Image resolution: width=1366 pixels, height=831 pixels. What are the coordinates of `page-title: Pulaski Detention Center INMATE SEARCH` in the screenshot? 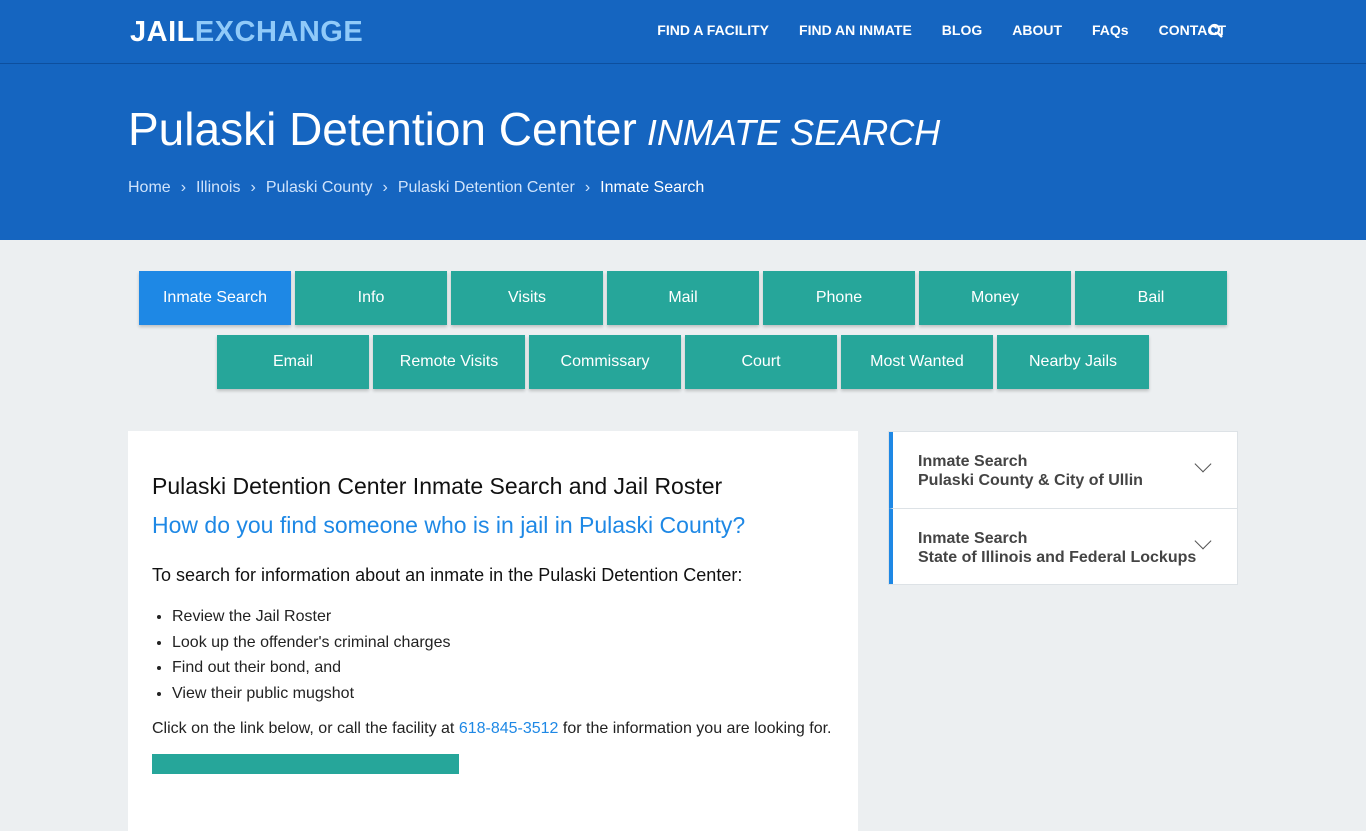 It's located at (534, 129).